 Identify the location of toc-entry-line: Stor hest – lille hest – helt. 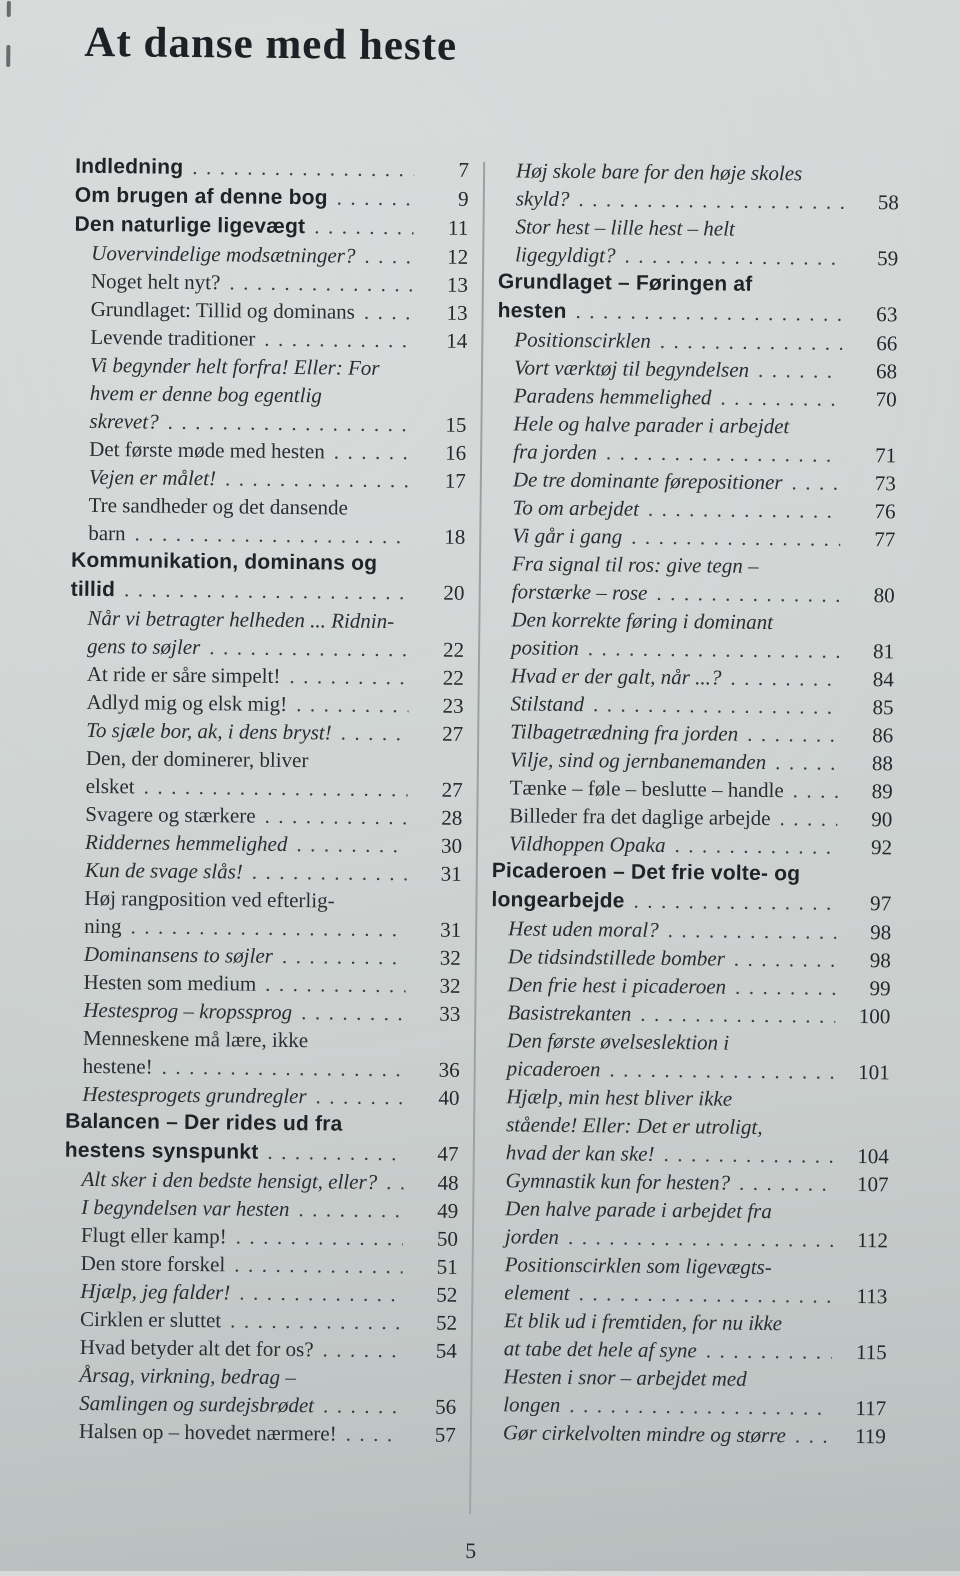
(625, 227).